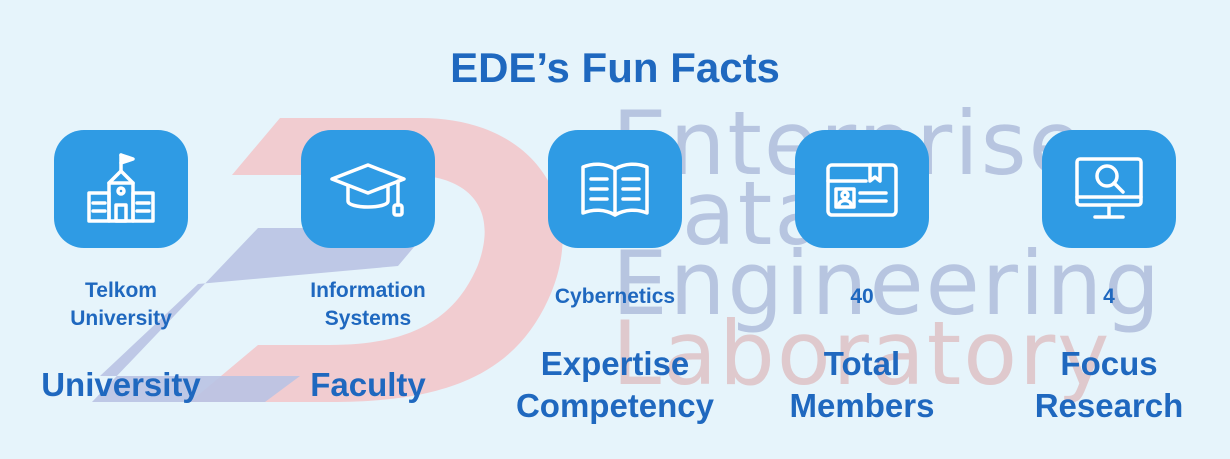 This screenshot has width=1230, height=459. Describe the element at coordinates (1109, 405) in the screenshot. I see `fact-label-research-line: Research` at that location.